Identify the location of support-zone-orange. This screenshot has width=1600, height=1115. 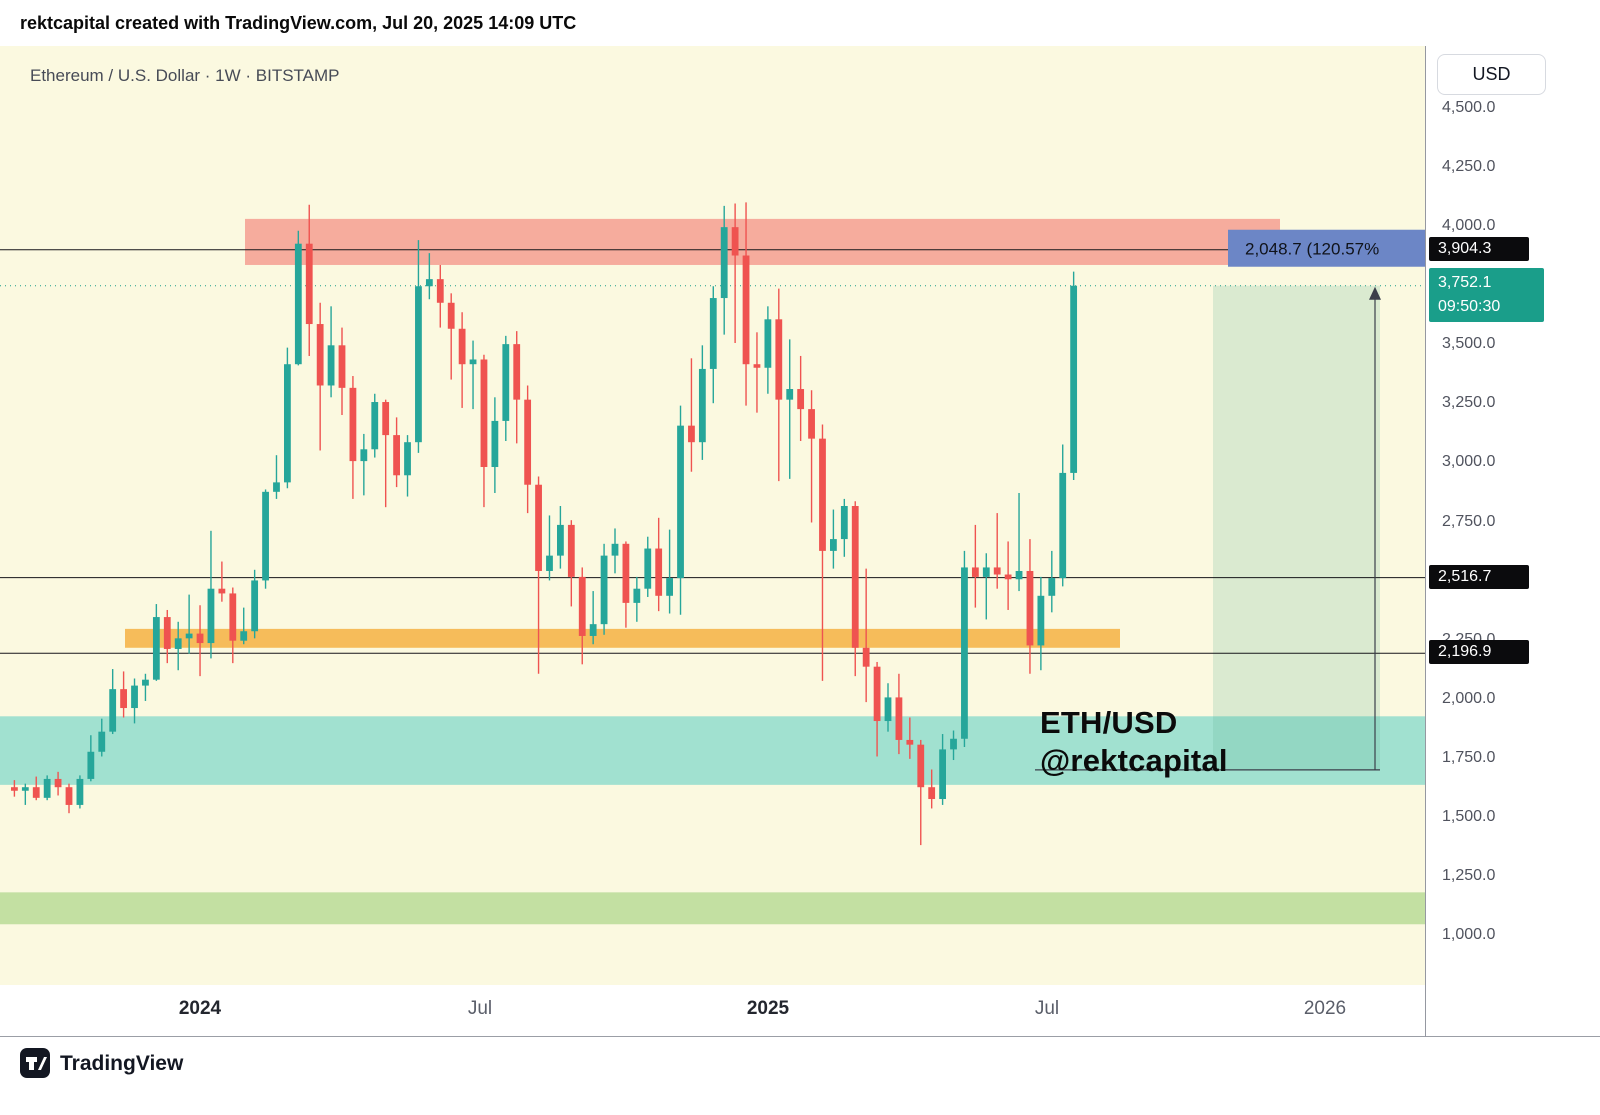
(622, 638).